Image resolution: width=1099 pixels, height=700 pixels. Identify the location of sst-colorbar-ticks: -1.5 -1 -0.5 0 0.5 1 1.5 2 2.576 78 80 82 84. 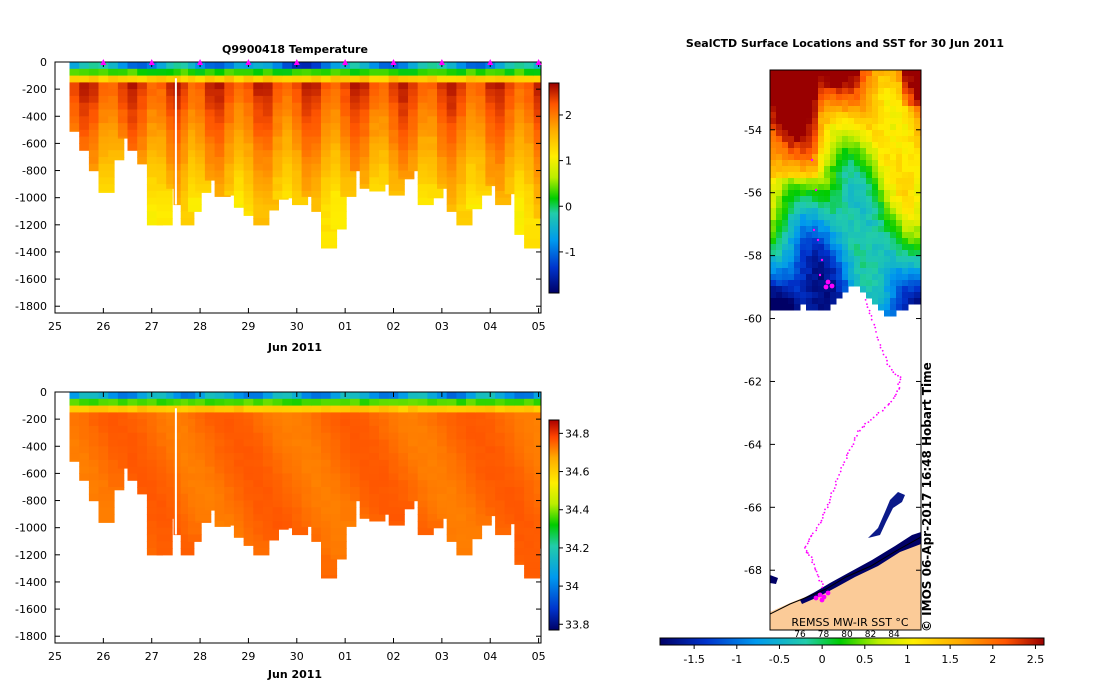
(863, 648).